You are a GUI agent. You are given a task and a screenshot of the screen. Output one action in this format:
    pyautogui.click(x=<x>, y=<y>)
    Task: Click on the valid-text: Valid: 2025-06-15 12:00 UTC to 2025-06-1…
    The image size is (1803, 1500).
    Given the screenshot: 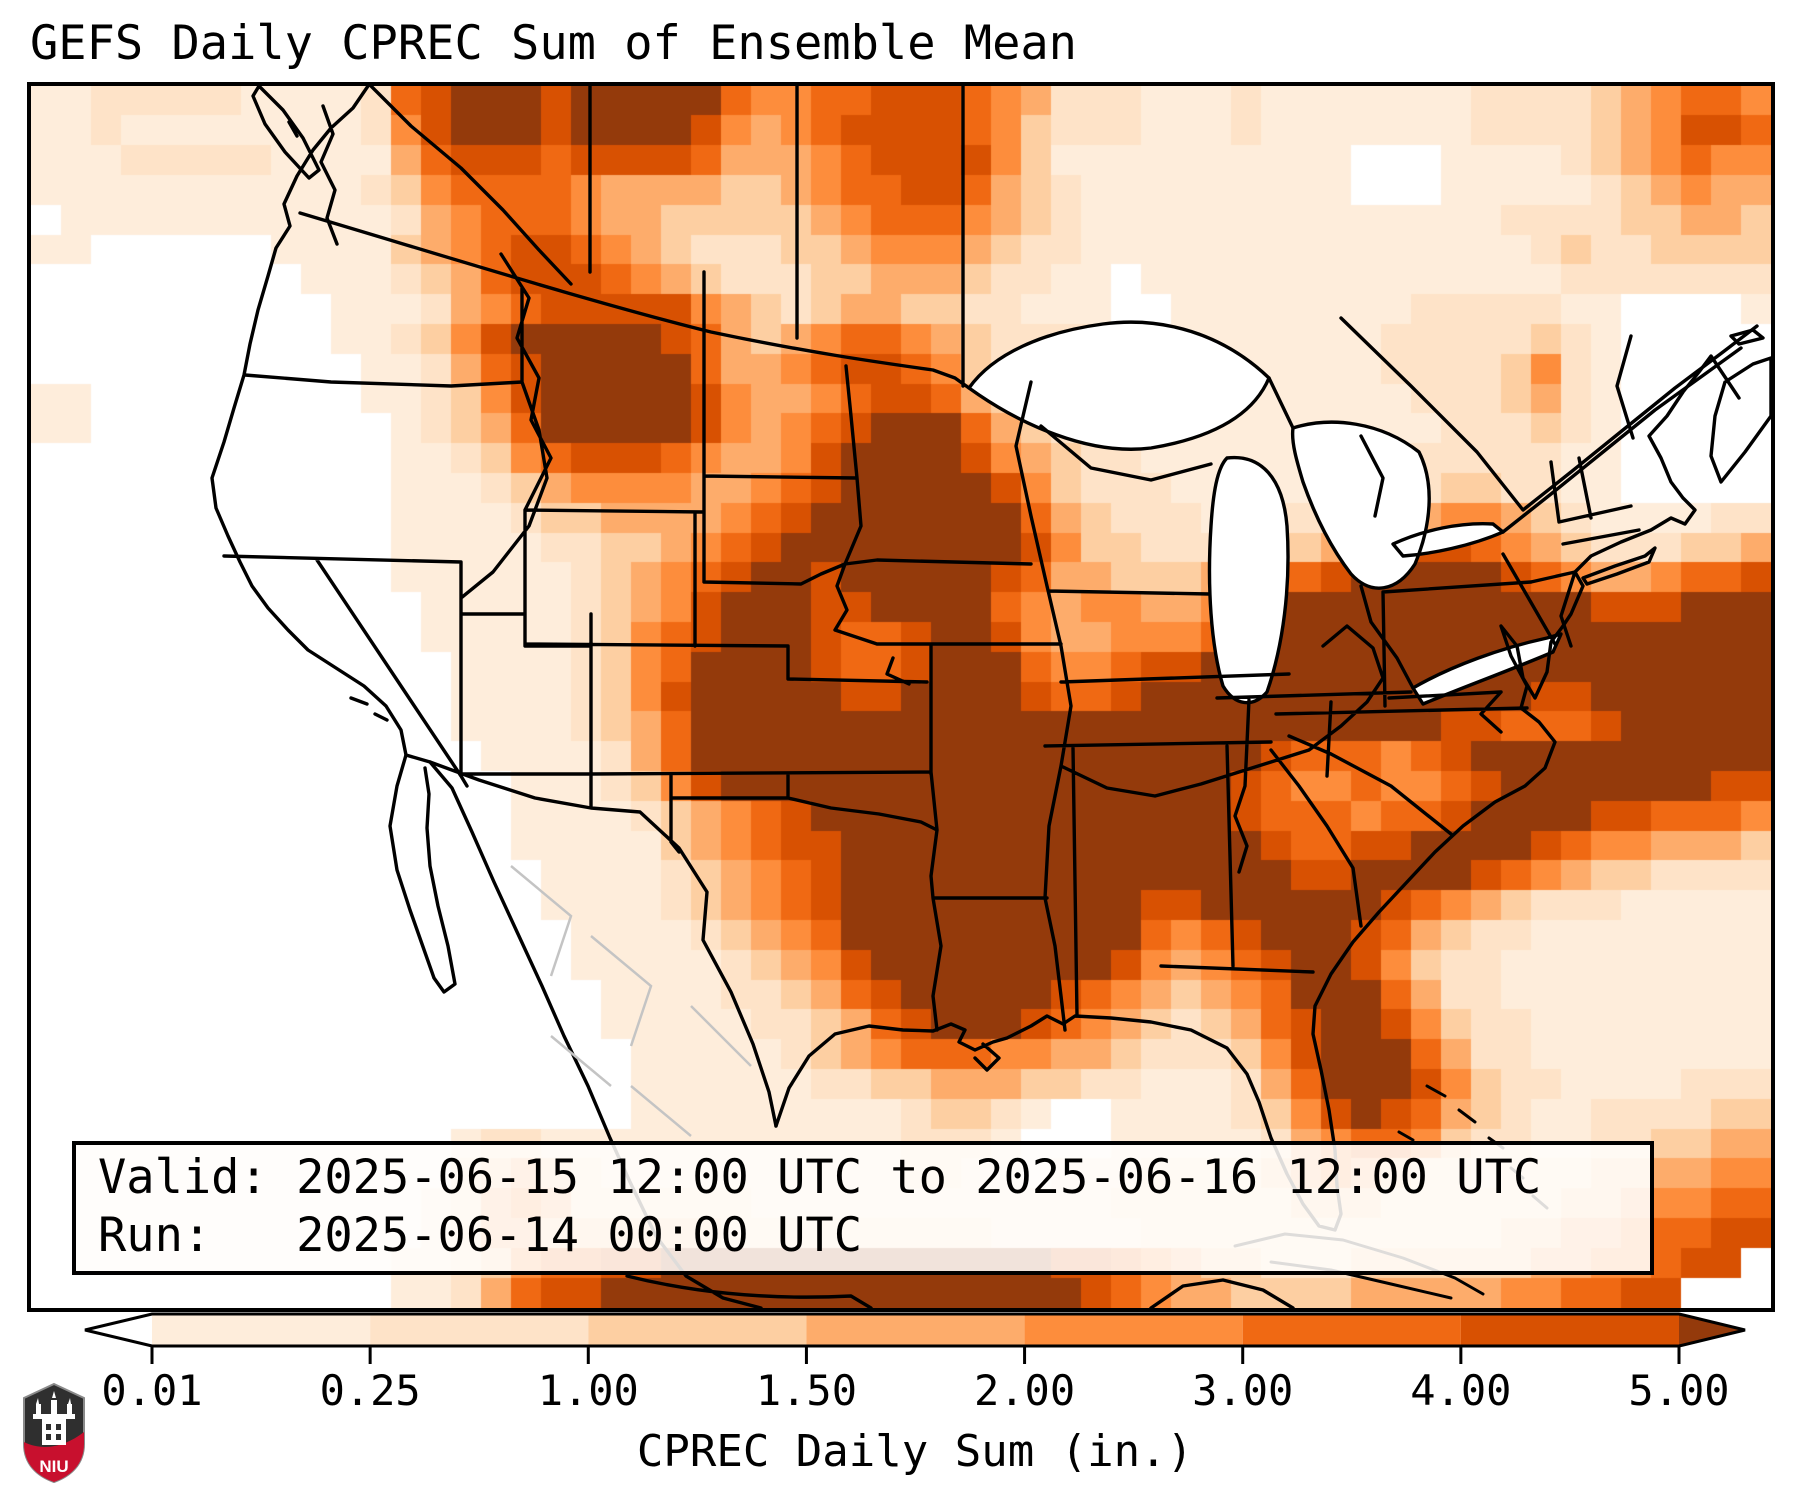 What is the action you would take?
    pyautogui.click(x=820, y=1177)
    